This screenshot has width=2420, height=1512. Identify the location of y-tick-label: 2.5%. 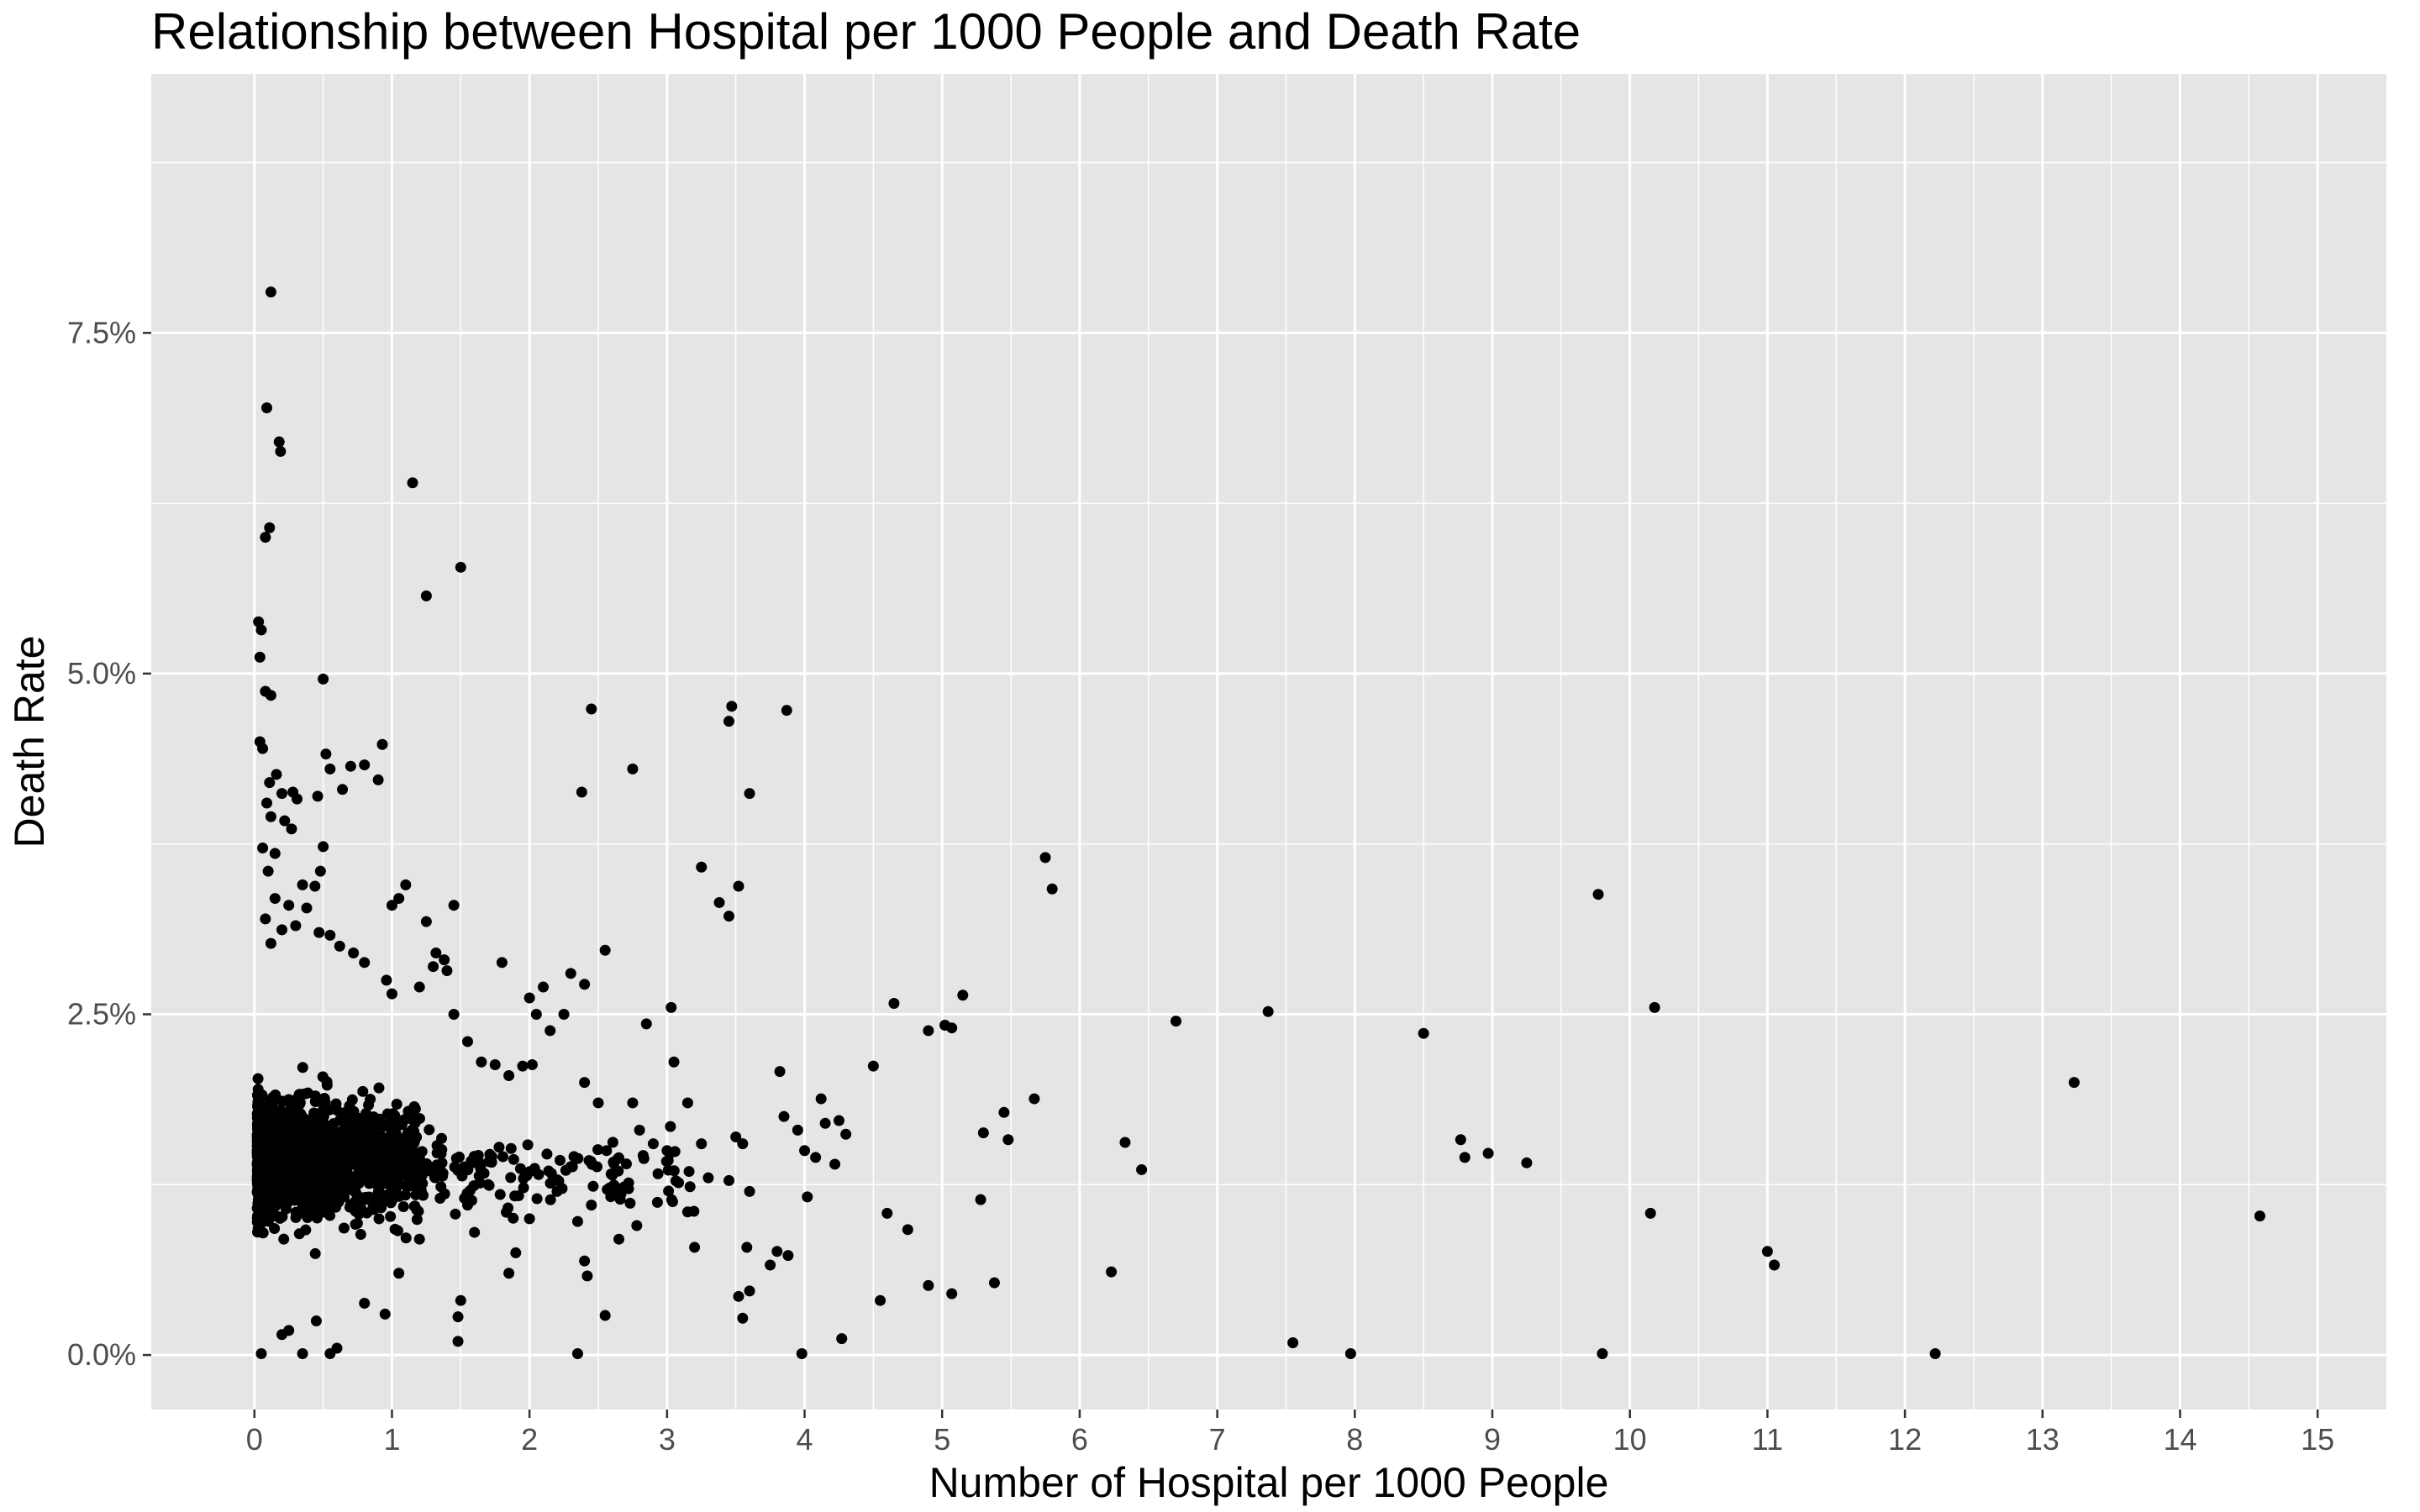
(101, 1013).